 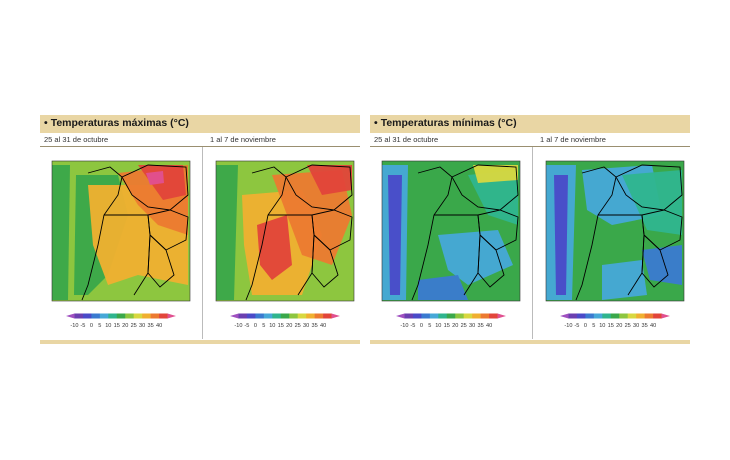 What do you see at coordinates (255, 326) in the screenshot?
I see `scale-tick-label: 0` at bounding box center [255, 326].